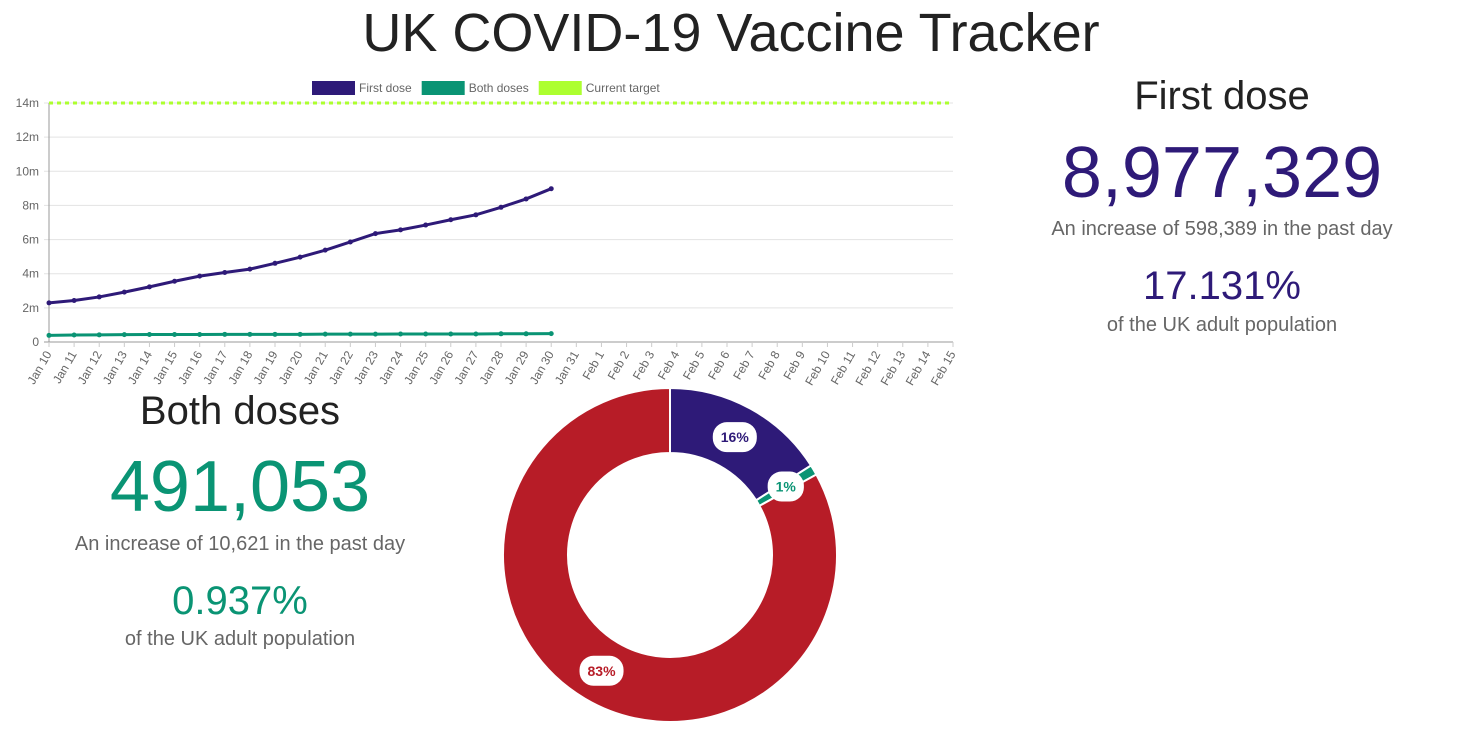 This screenshot has height=738, width=1462. I want to click on doughnut-segment, so click(670, 554).